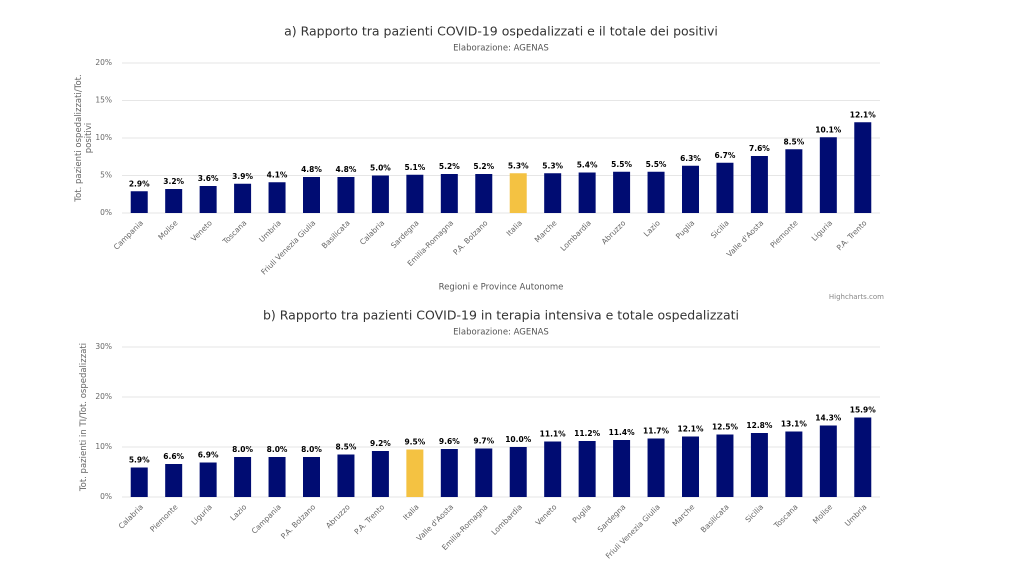 The width and height of the screenshot is (1024, 563). I want to click on x-tick-label: Liguria, so click(202, 514).